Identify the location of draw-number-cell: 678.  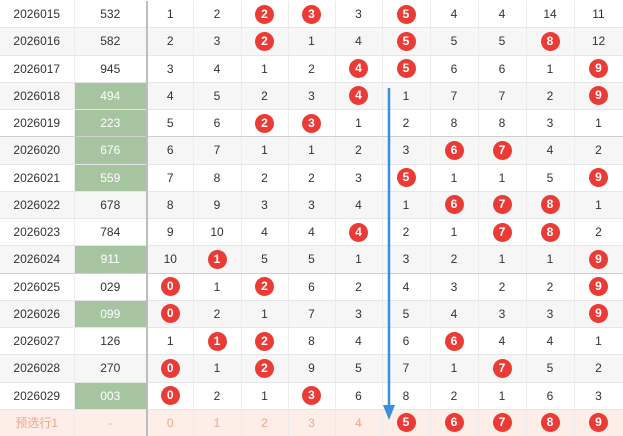
(111, 205).